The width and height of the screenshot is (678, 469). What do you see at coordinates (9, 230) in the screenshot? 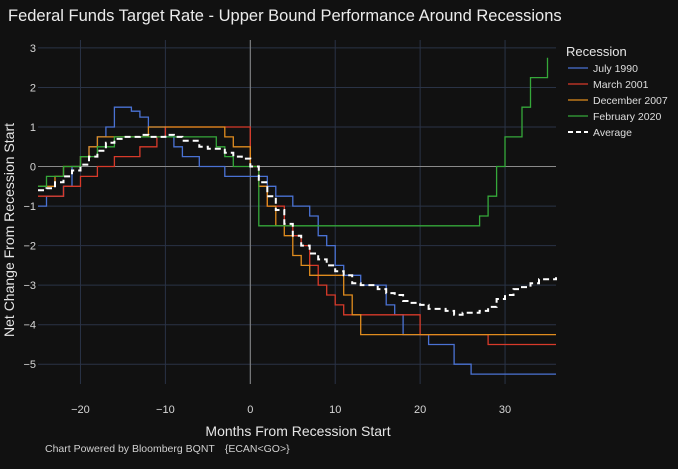
I see `y-axis-label: Net Change From Recession Start` at bounding box center [9, 230].